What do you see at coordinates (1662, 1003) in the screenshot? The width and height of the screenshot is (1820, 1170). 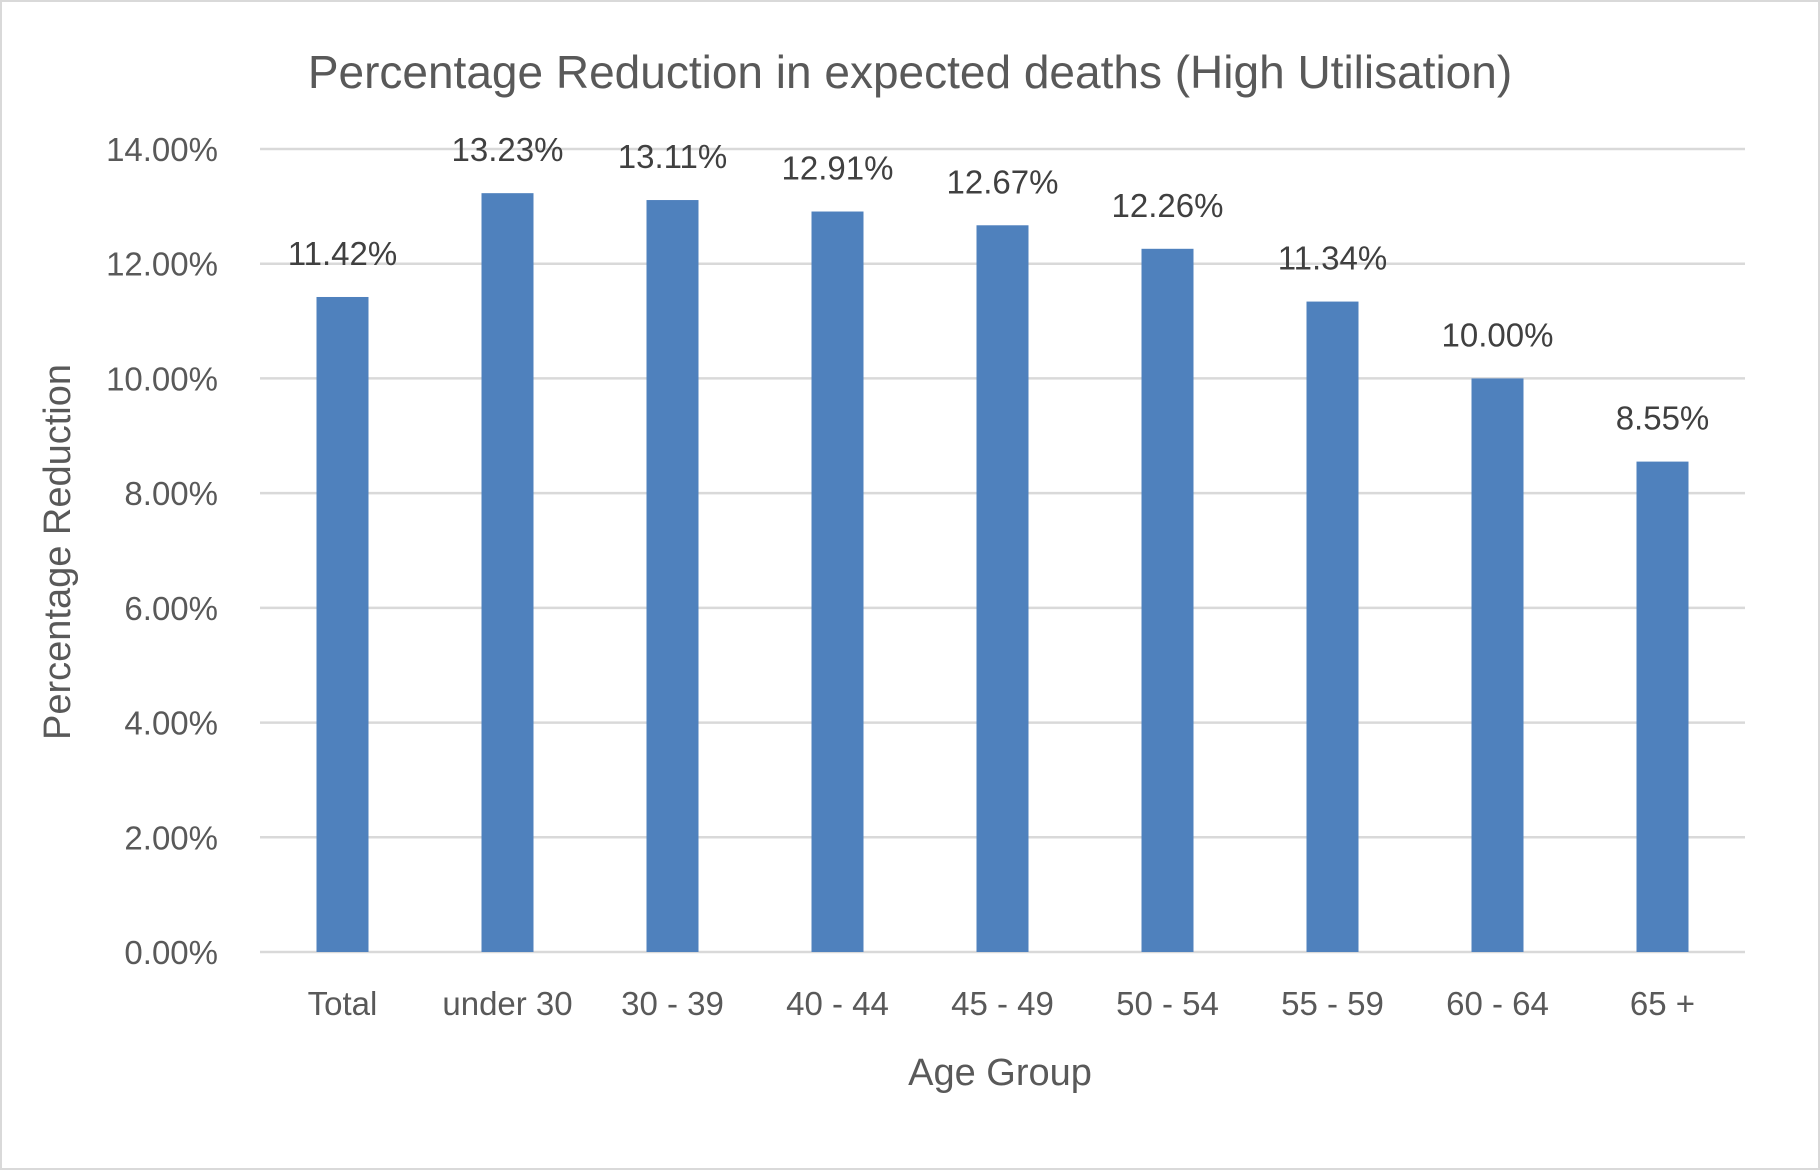 I see `x-tick-label: 65 +` at bounding box center [1662, 1003].